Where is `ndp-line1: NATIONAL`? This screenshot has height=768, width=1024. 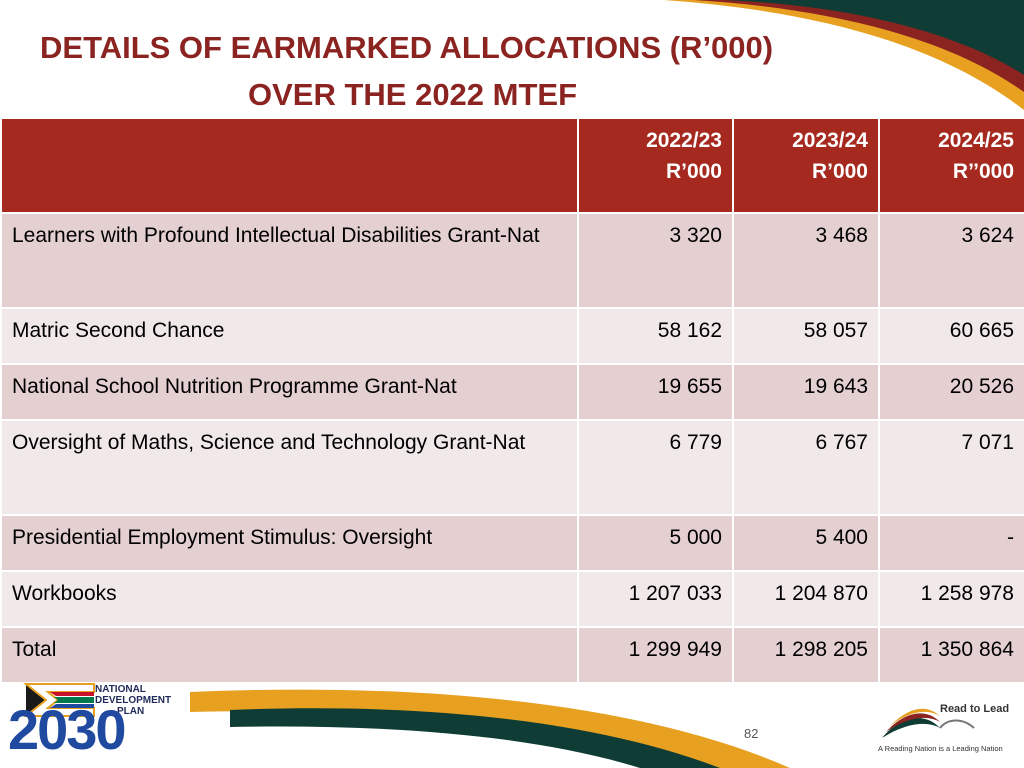 ndp-line1: NATIONAL is located at coordinates (120, 689).